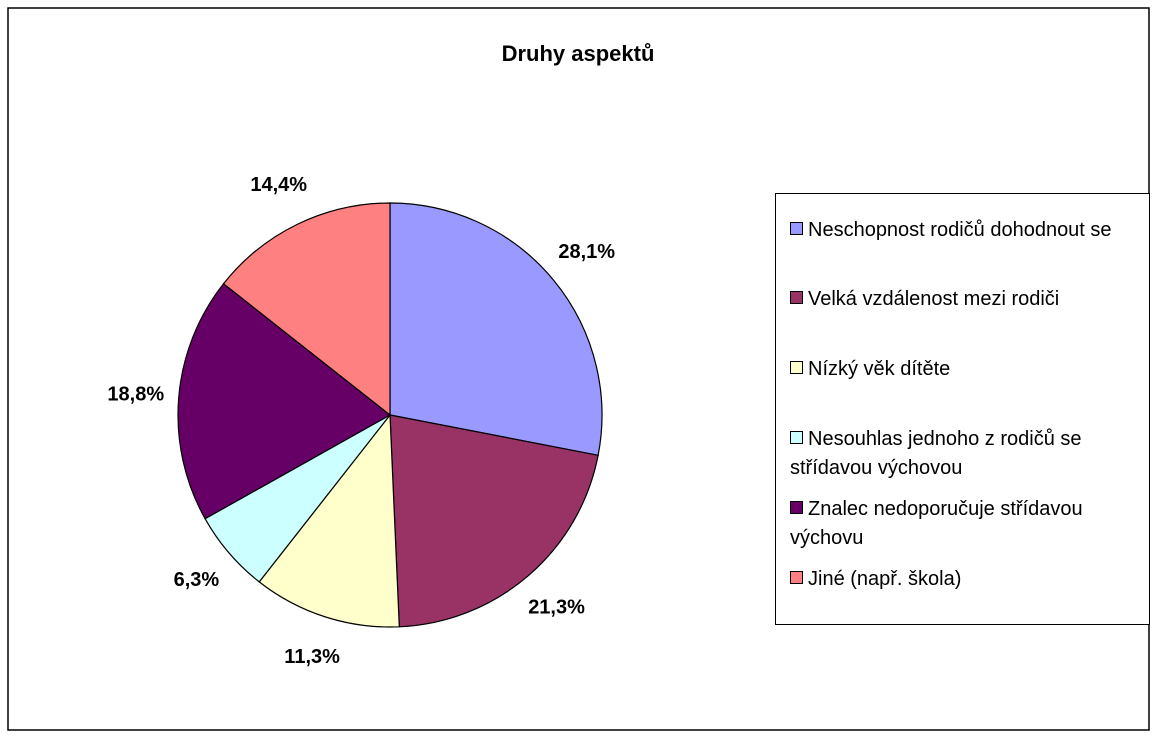 This screenshot has width=1155, height=735. I want to click on legend-entry: Velká vzdálenost mezi rodiči, so click(966, 299).